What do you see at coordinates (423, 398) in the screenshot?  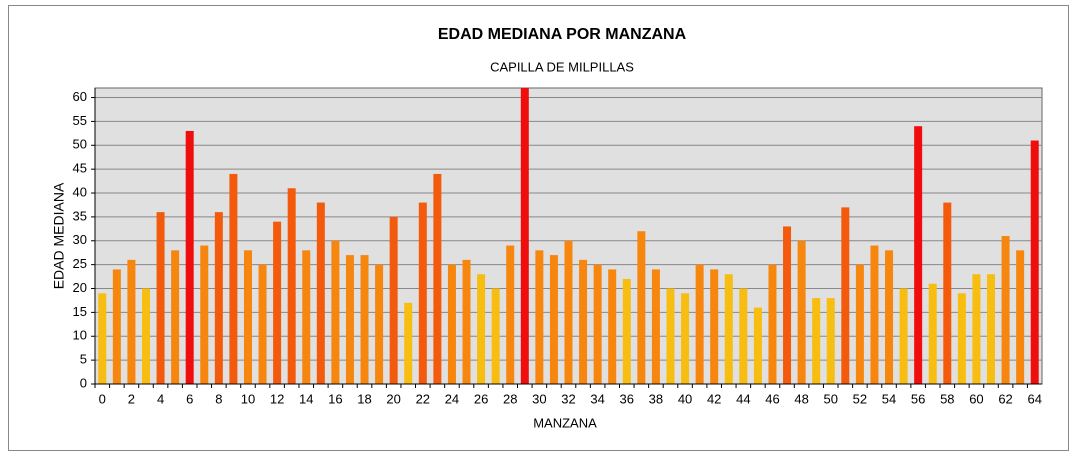 I see `x-tick-label: 22` at bounding box center [423, 398].